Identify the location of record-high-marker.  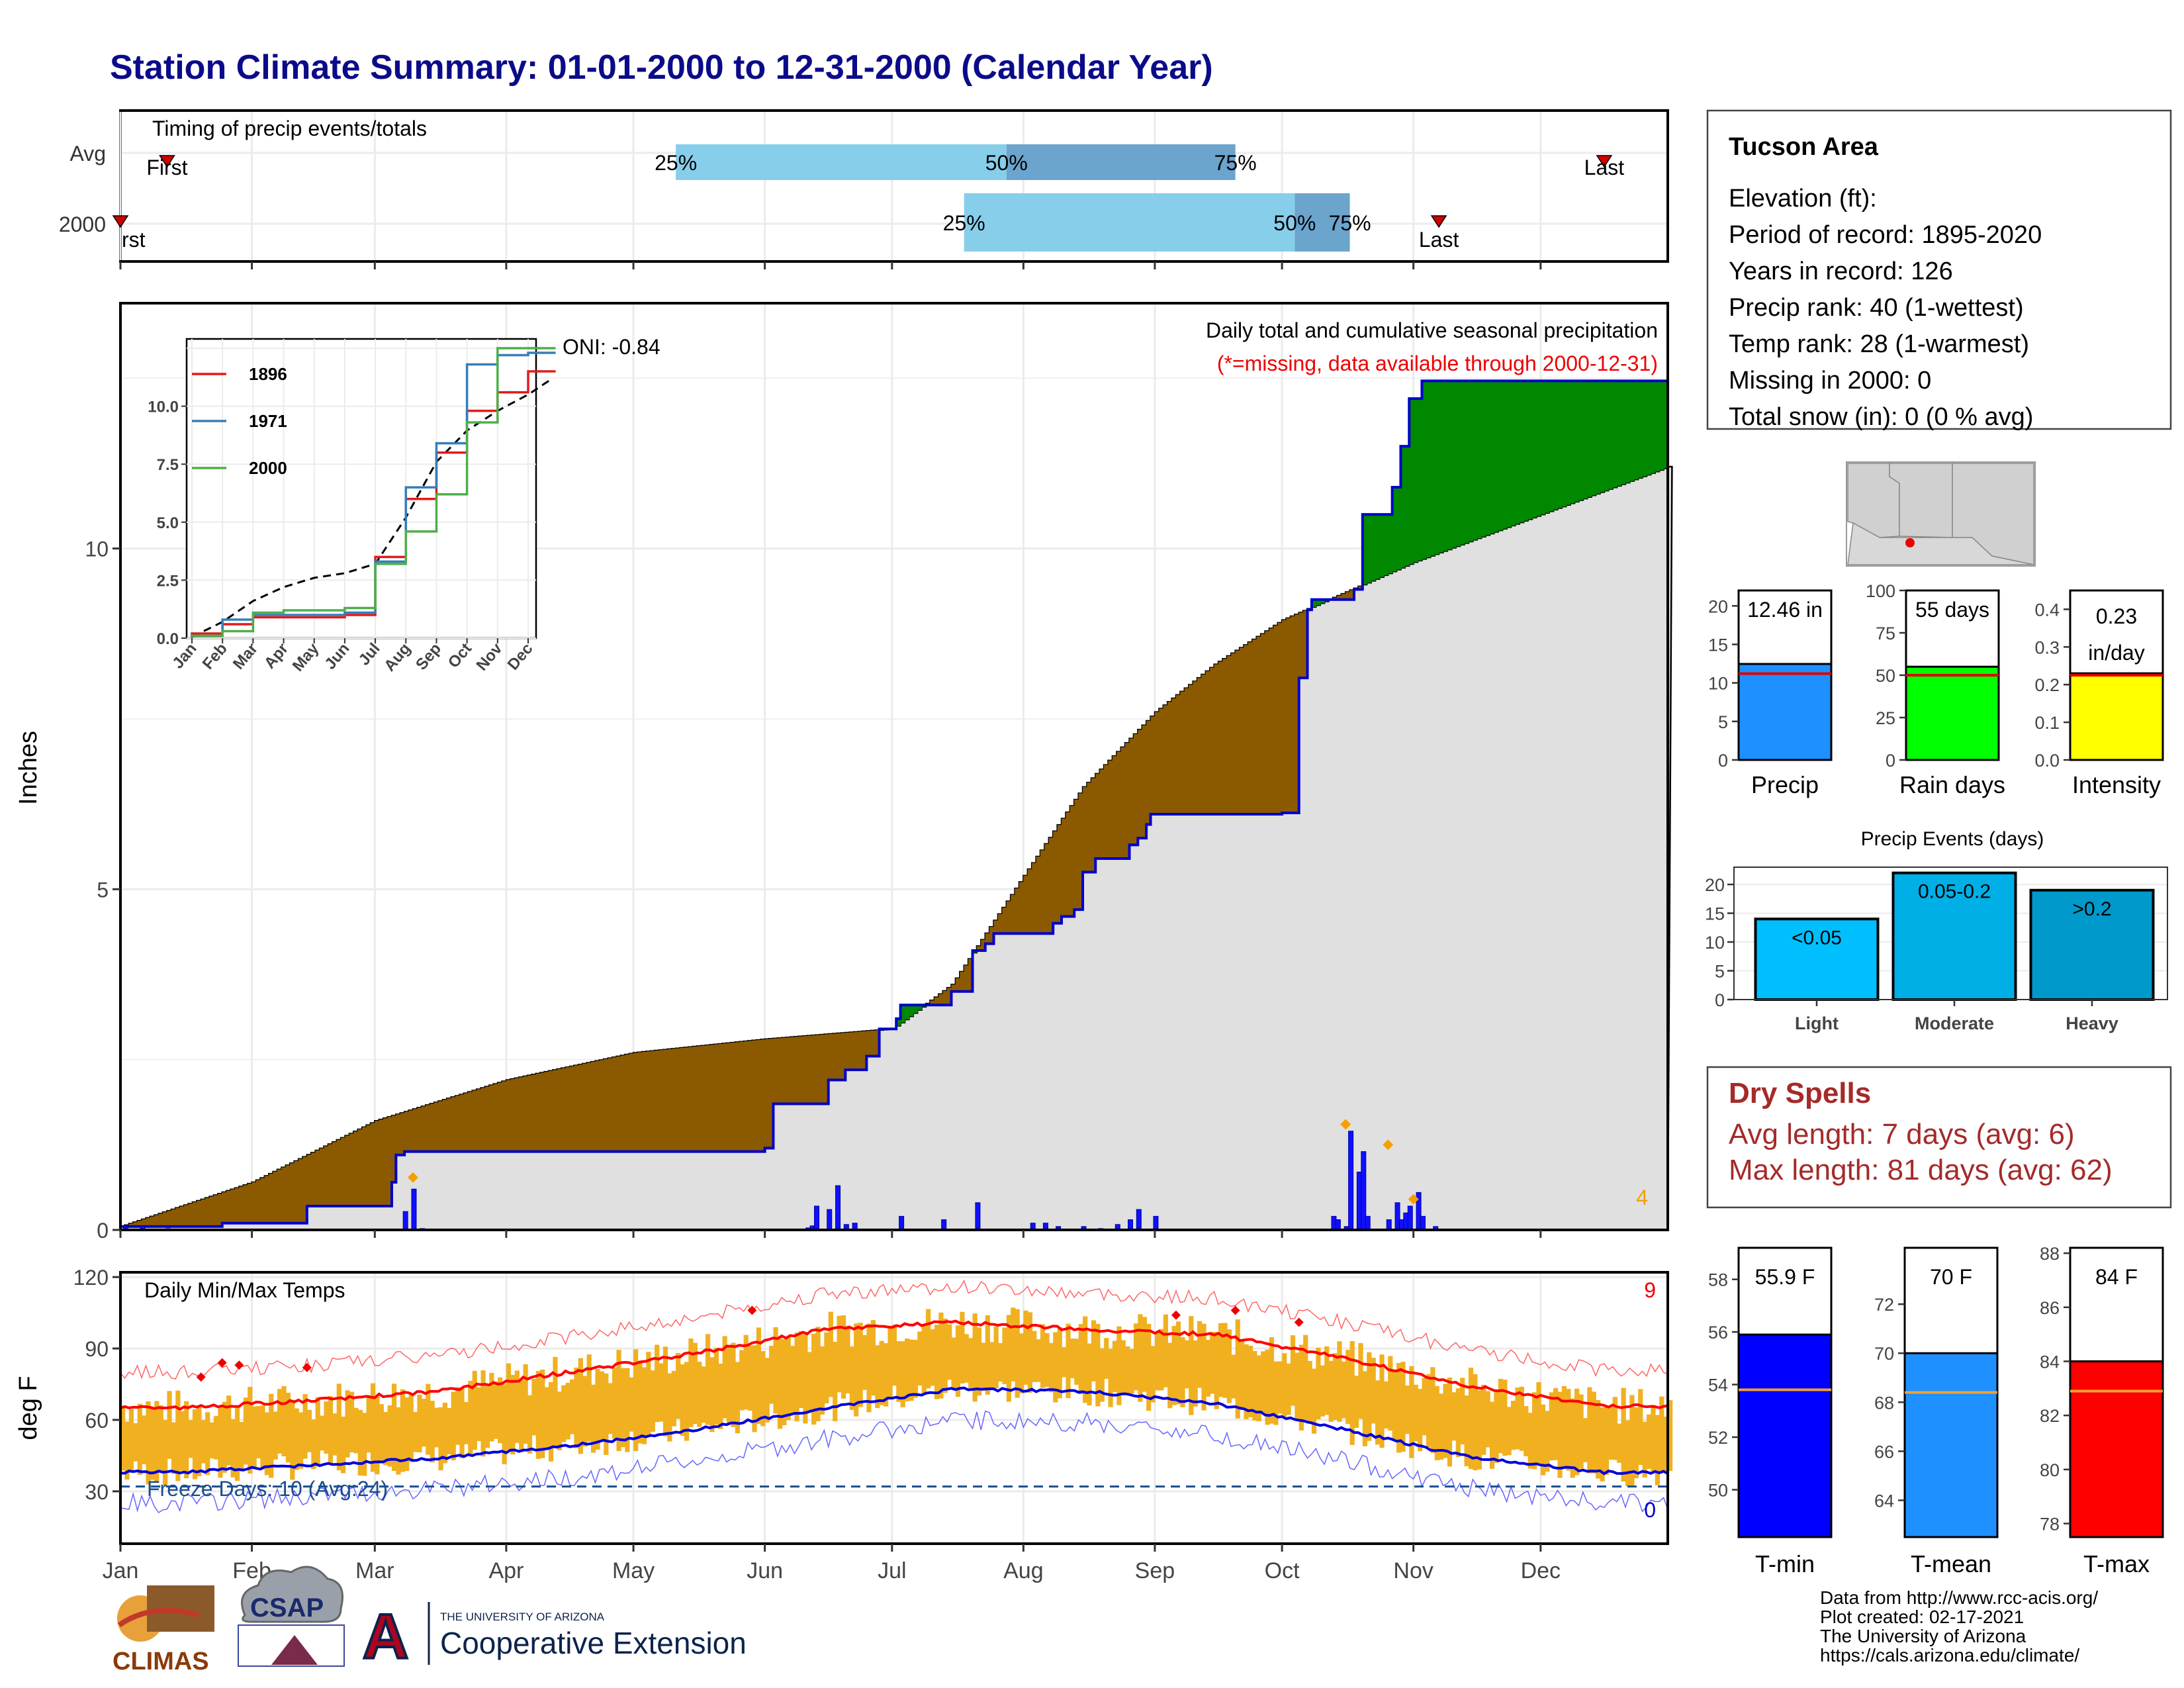
(307, 1367).